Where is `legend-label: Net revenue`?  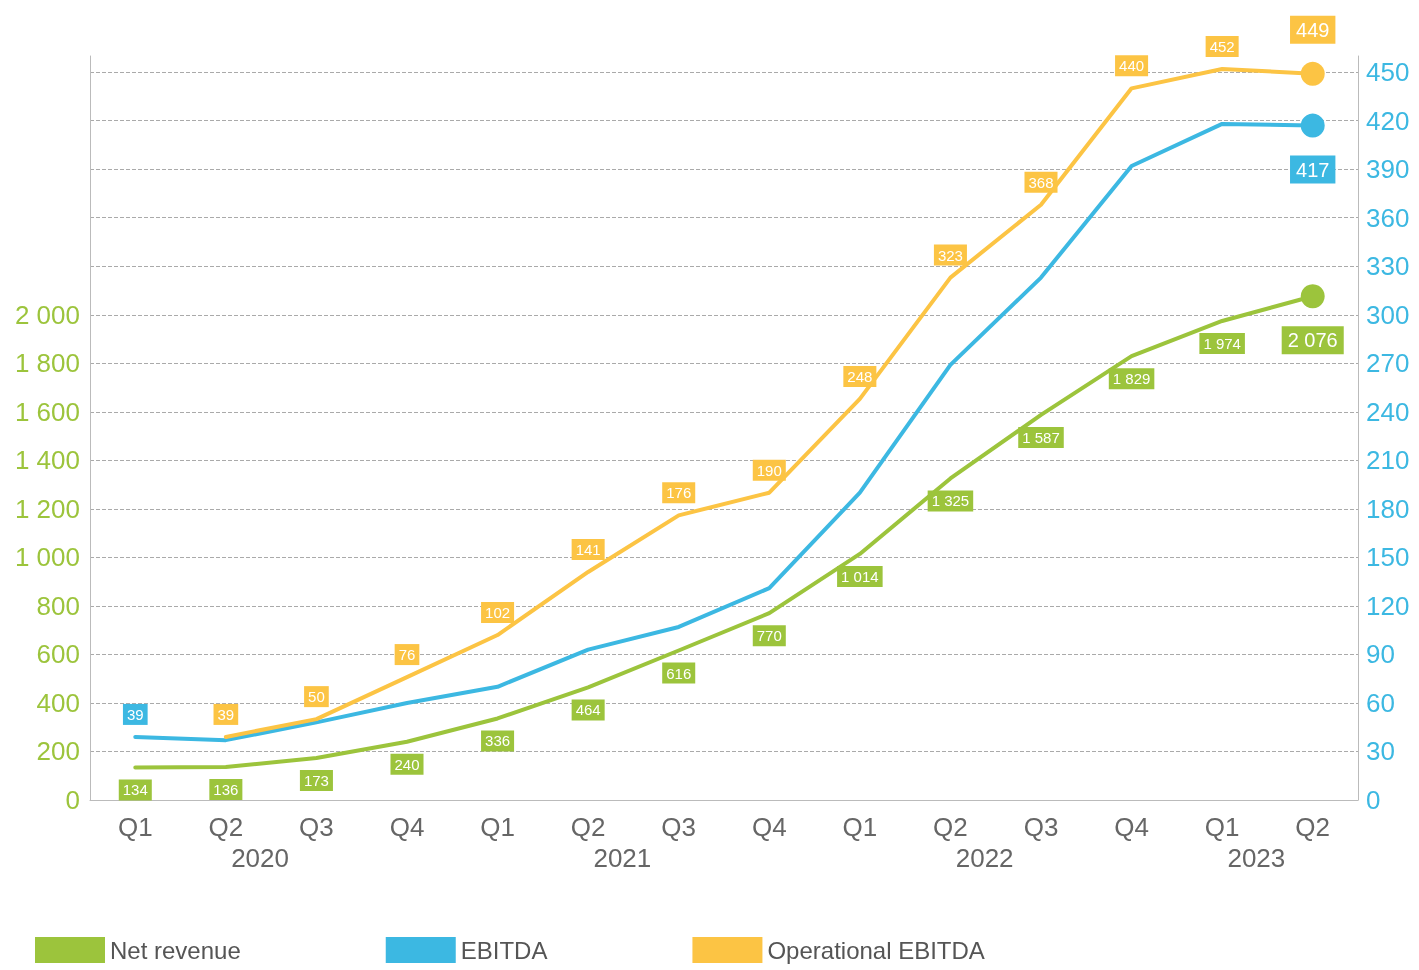 legend-label: Net revenue is located at coordinates (175, 950).